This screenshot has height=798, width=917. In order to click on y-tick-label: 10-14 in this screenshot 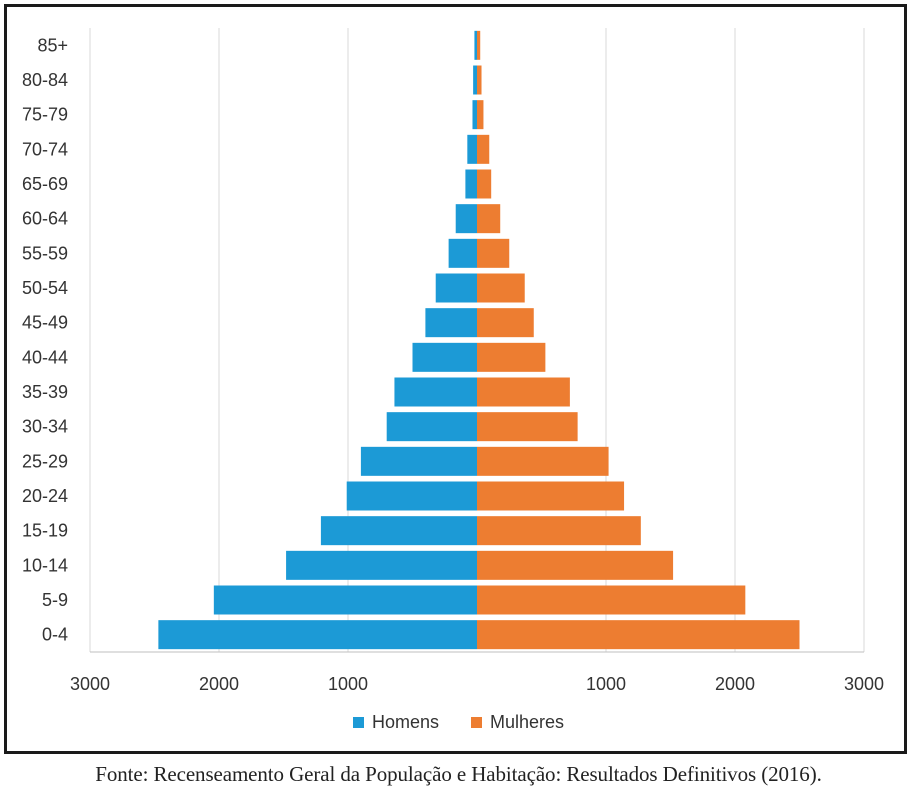, I will do `click(45, 565)`.